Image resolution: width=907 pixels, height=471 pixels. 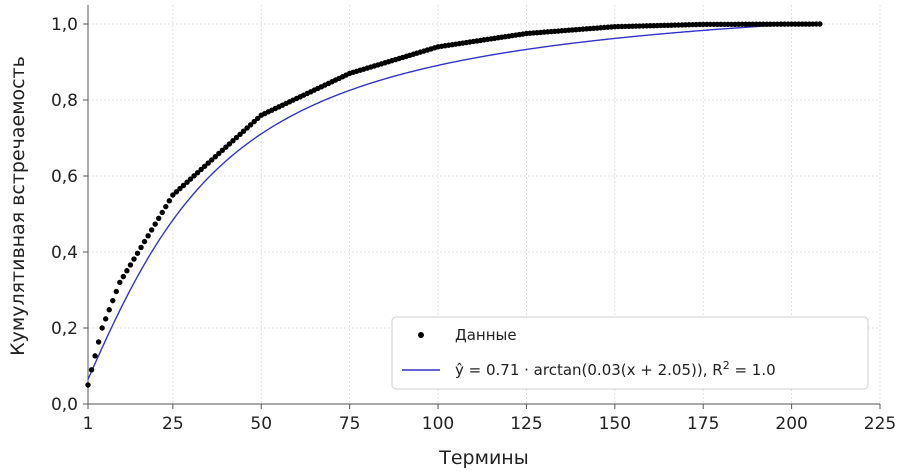 I want to click on y-axis-label: Кумулятивная встречаемость, so click(x=18, y=206).